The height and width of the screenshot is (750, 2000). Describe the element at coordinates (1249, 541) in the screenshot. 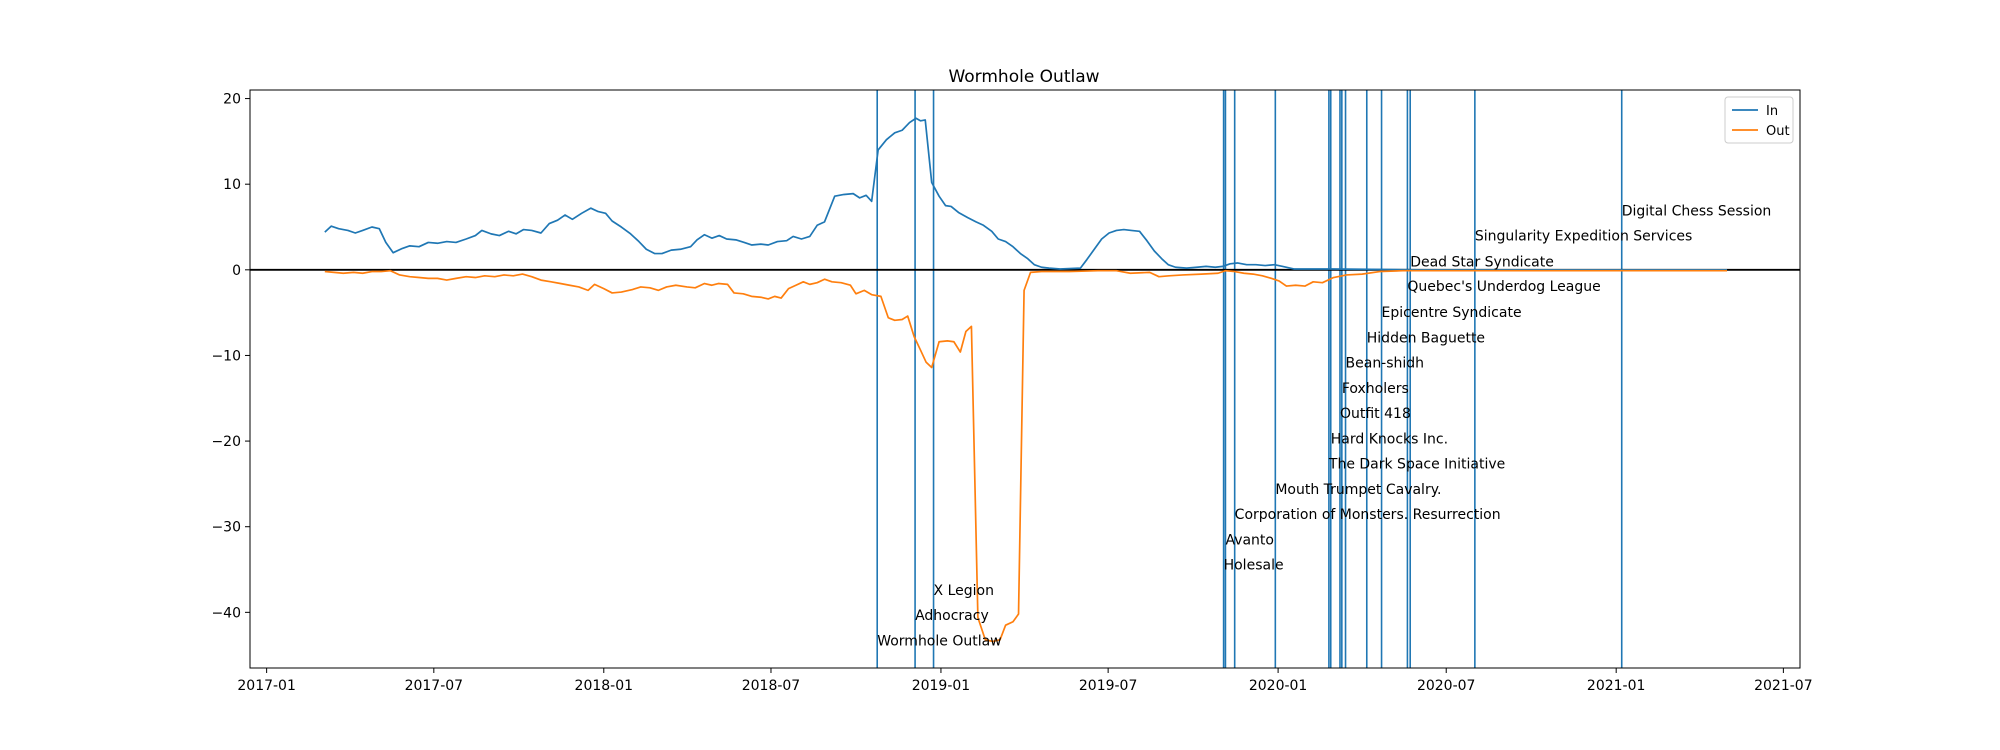

I see `event-label: Avanto` at that location.